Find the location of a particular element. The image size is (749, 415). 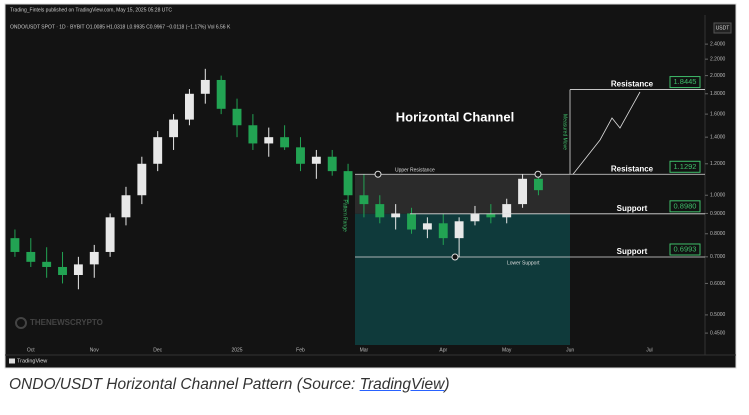

watermark-logo is located at coordinates (21, 323).